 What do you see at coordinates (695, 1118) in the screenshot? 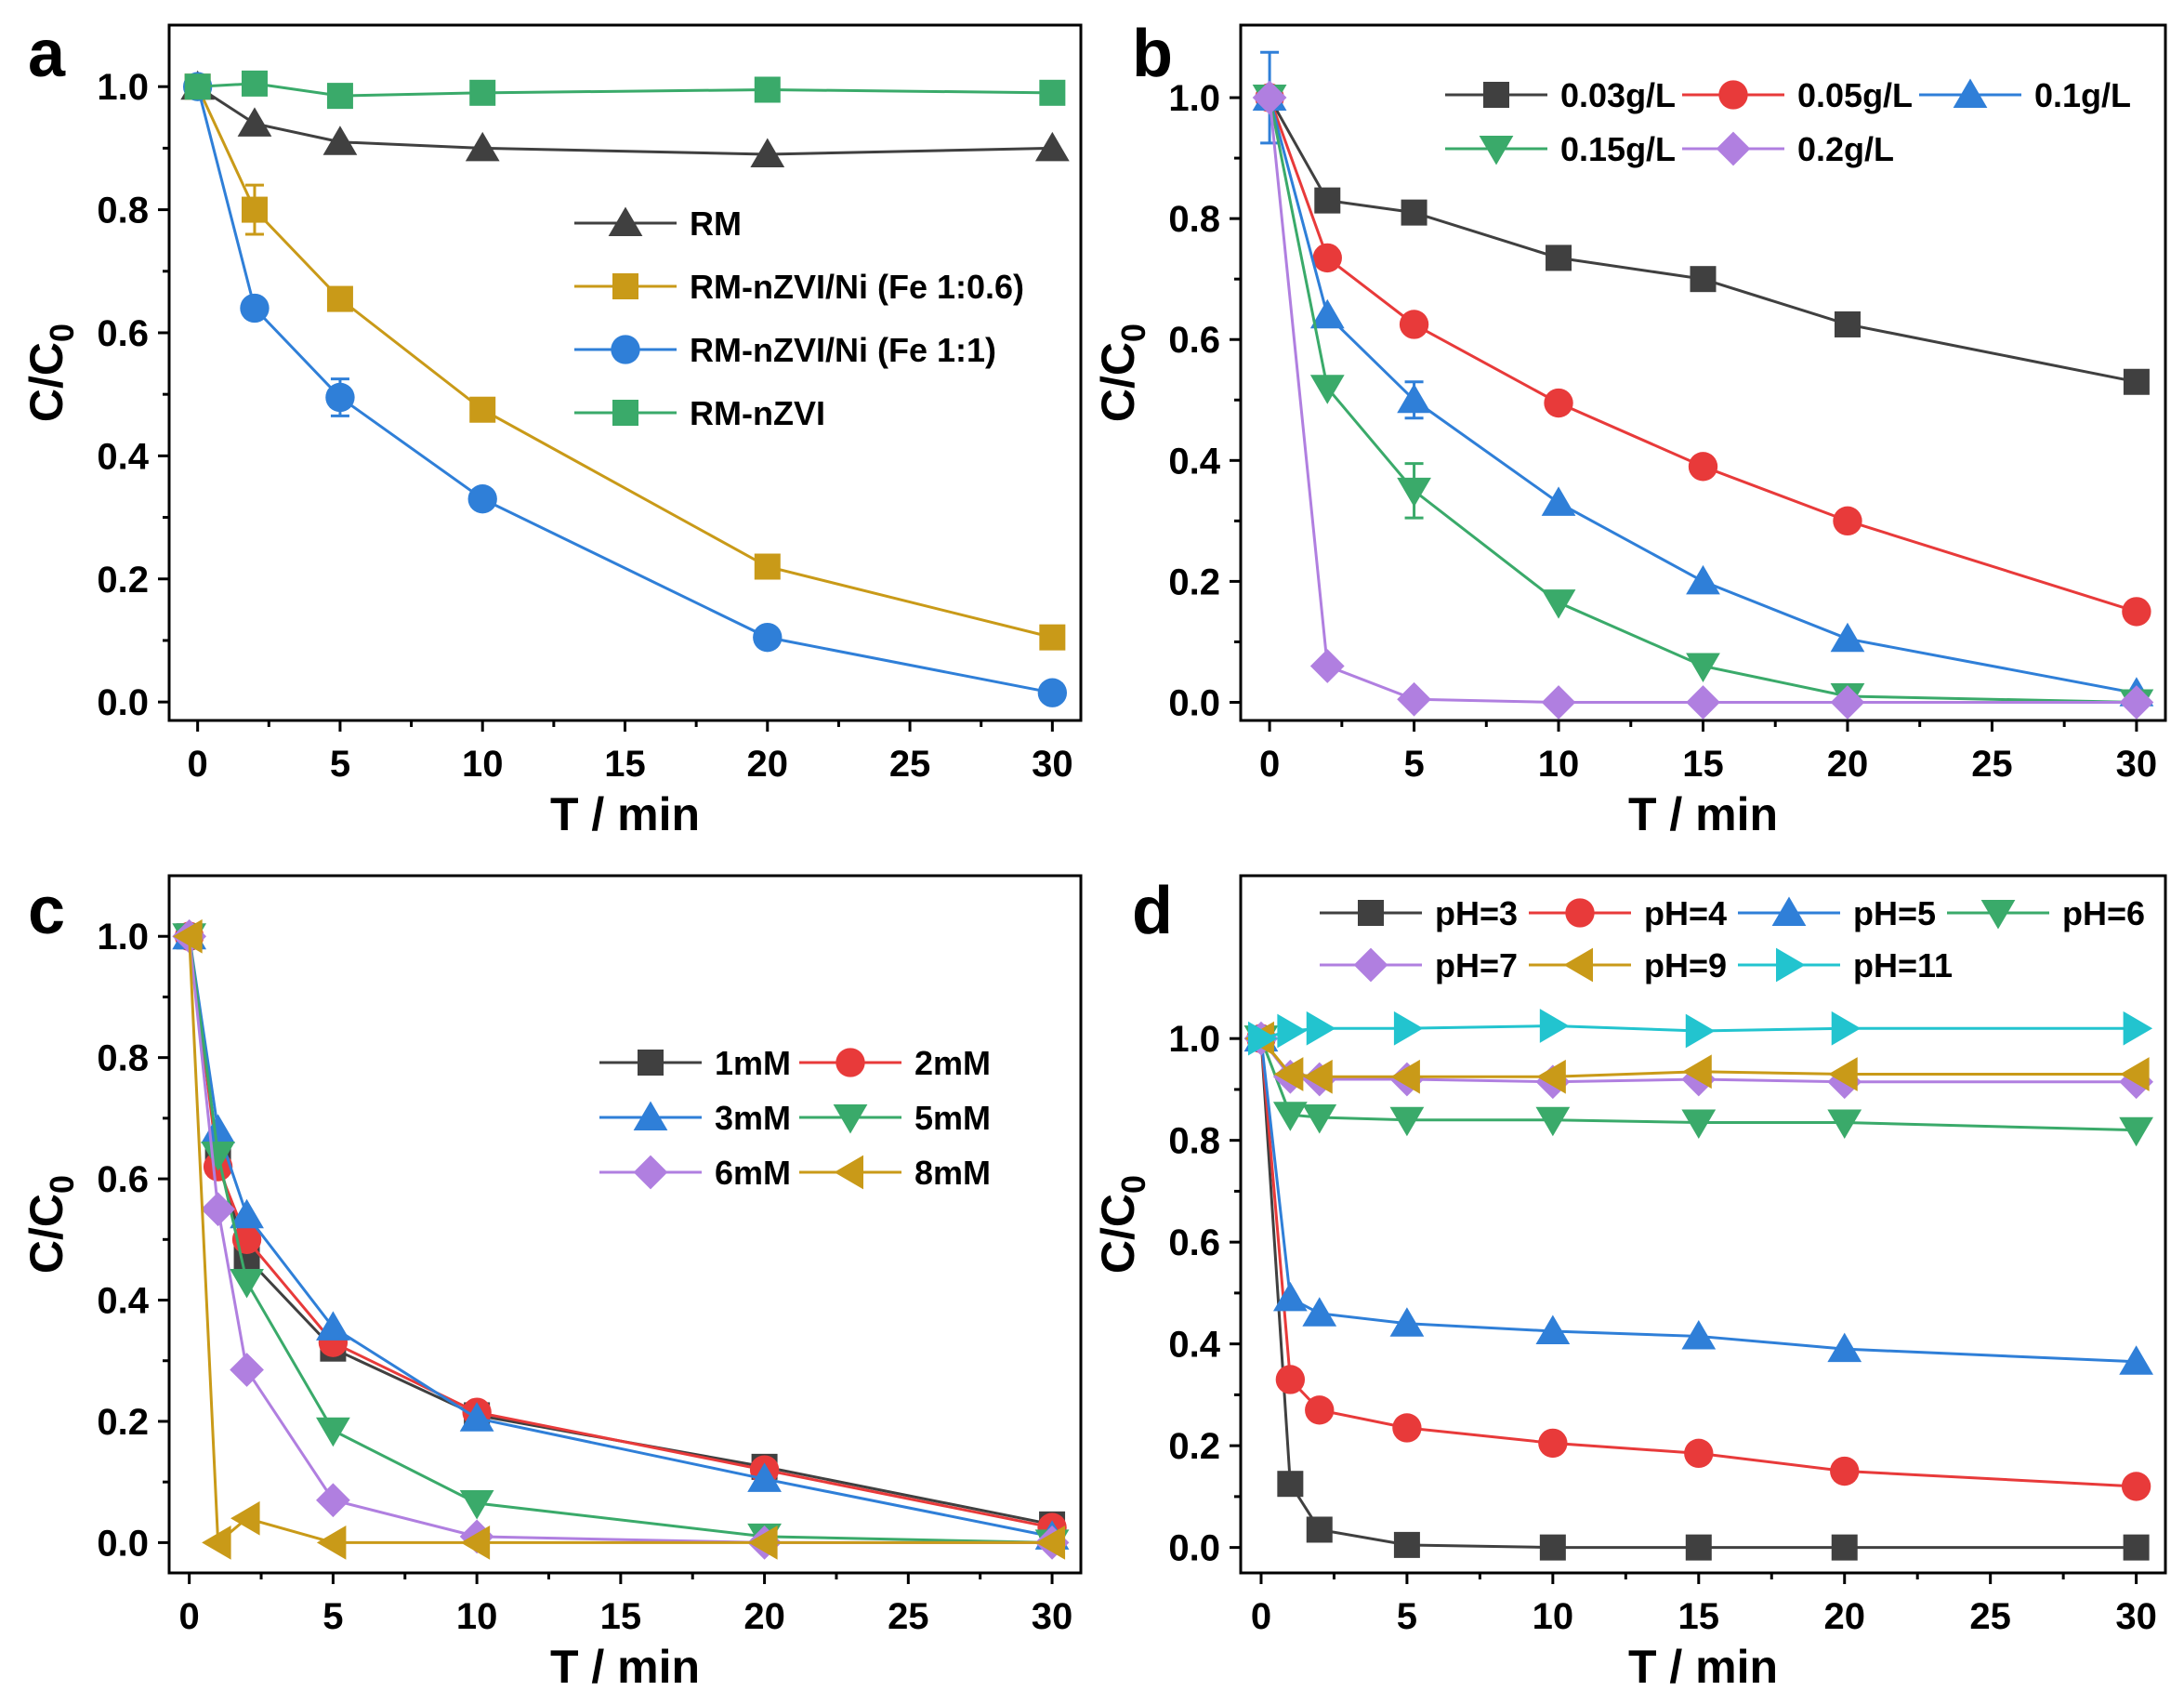
I see `legend-item: 3mM` at bounding box center [695, 1118].